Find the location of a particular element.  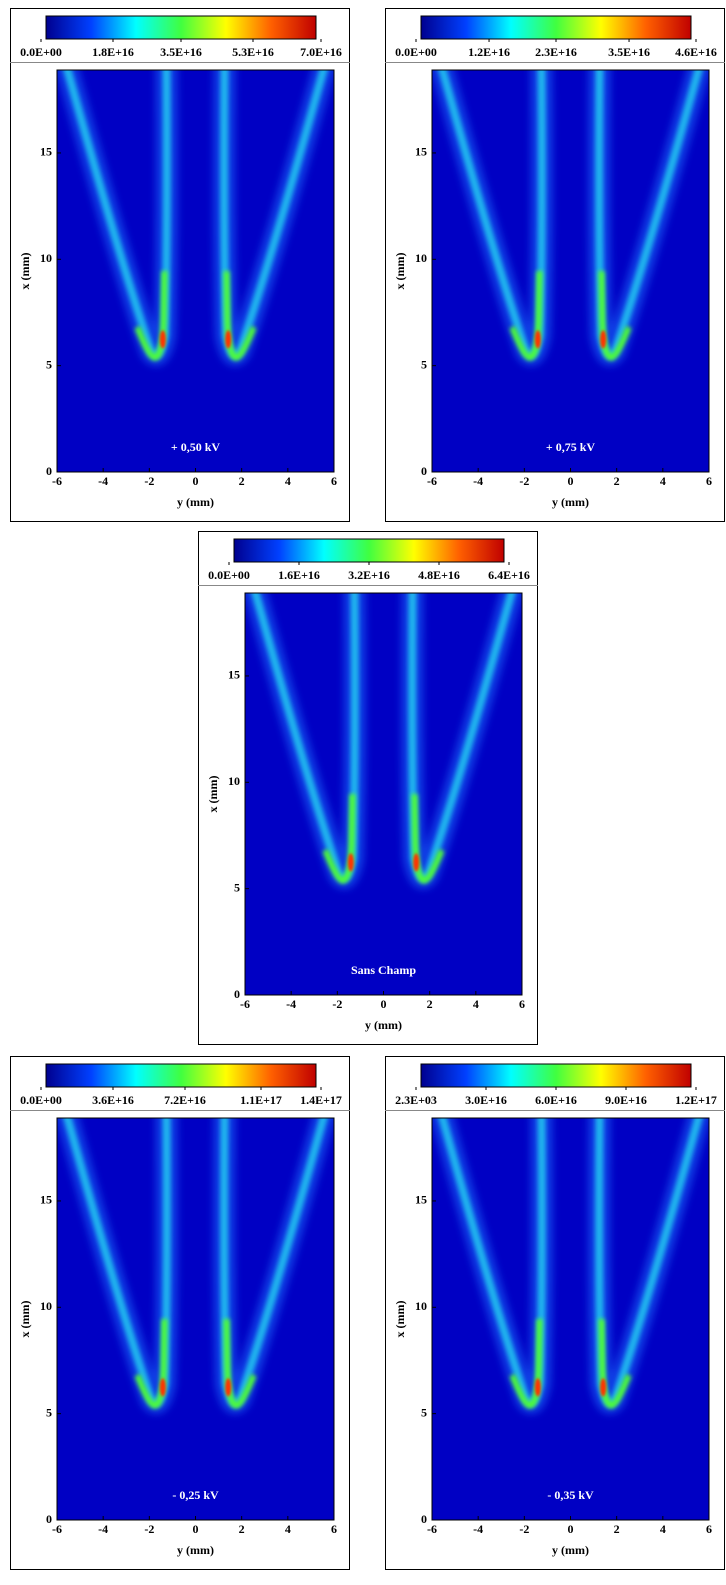

annotation: + 0,75 kV is located at coordinates (571, 447).